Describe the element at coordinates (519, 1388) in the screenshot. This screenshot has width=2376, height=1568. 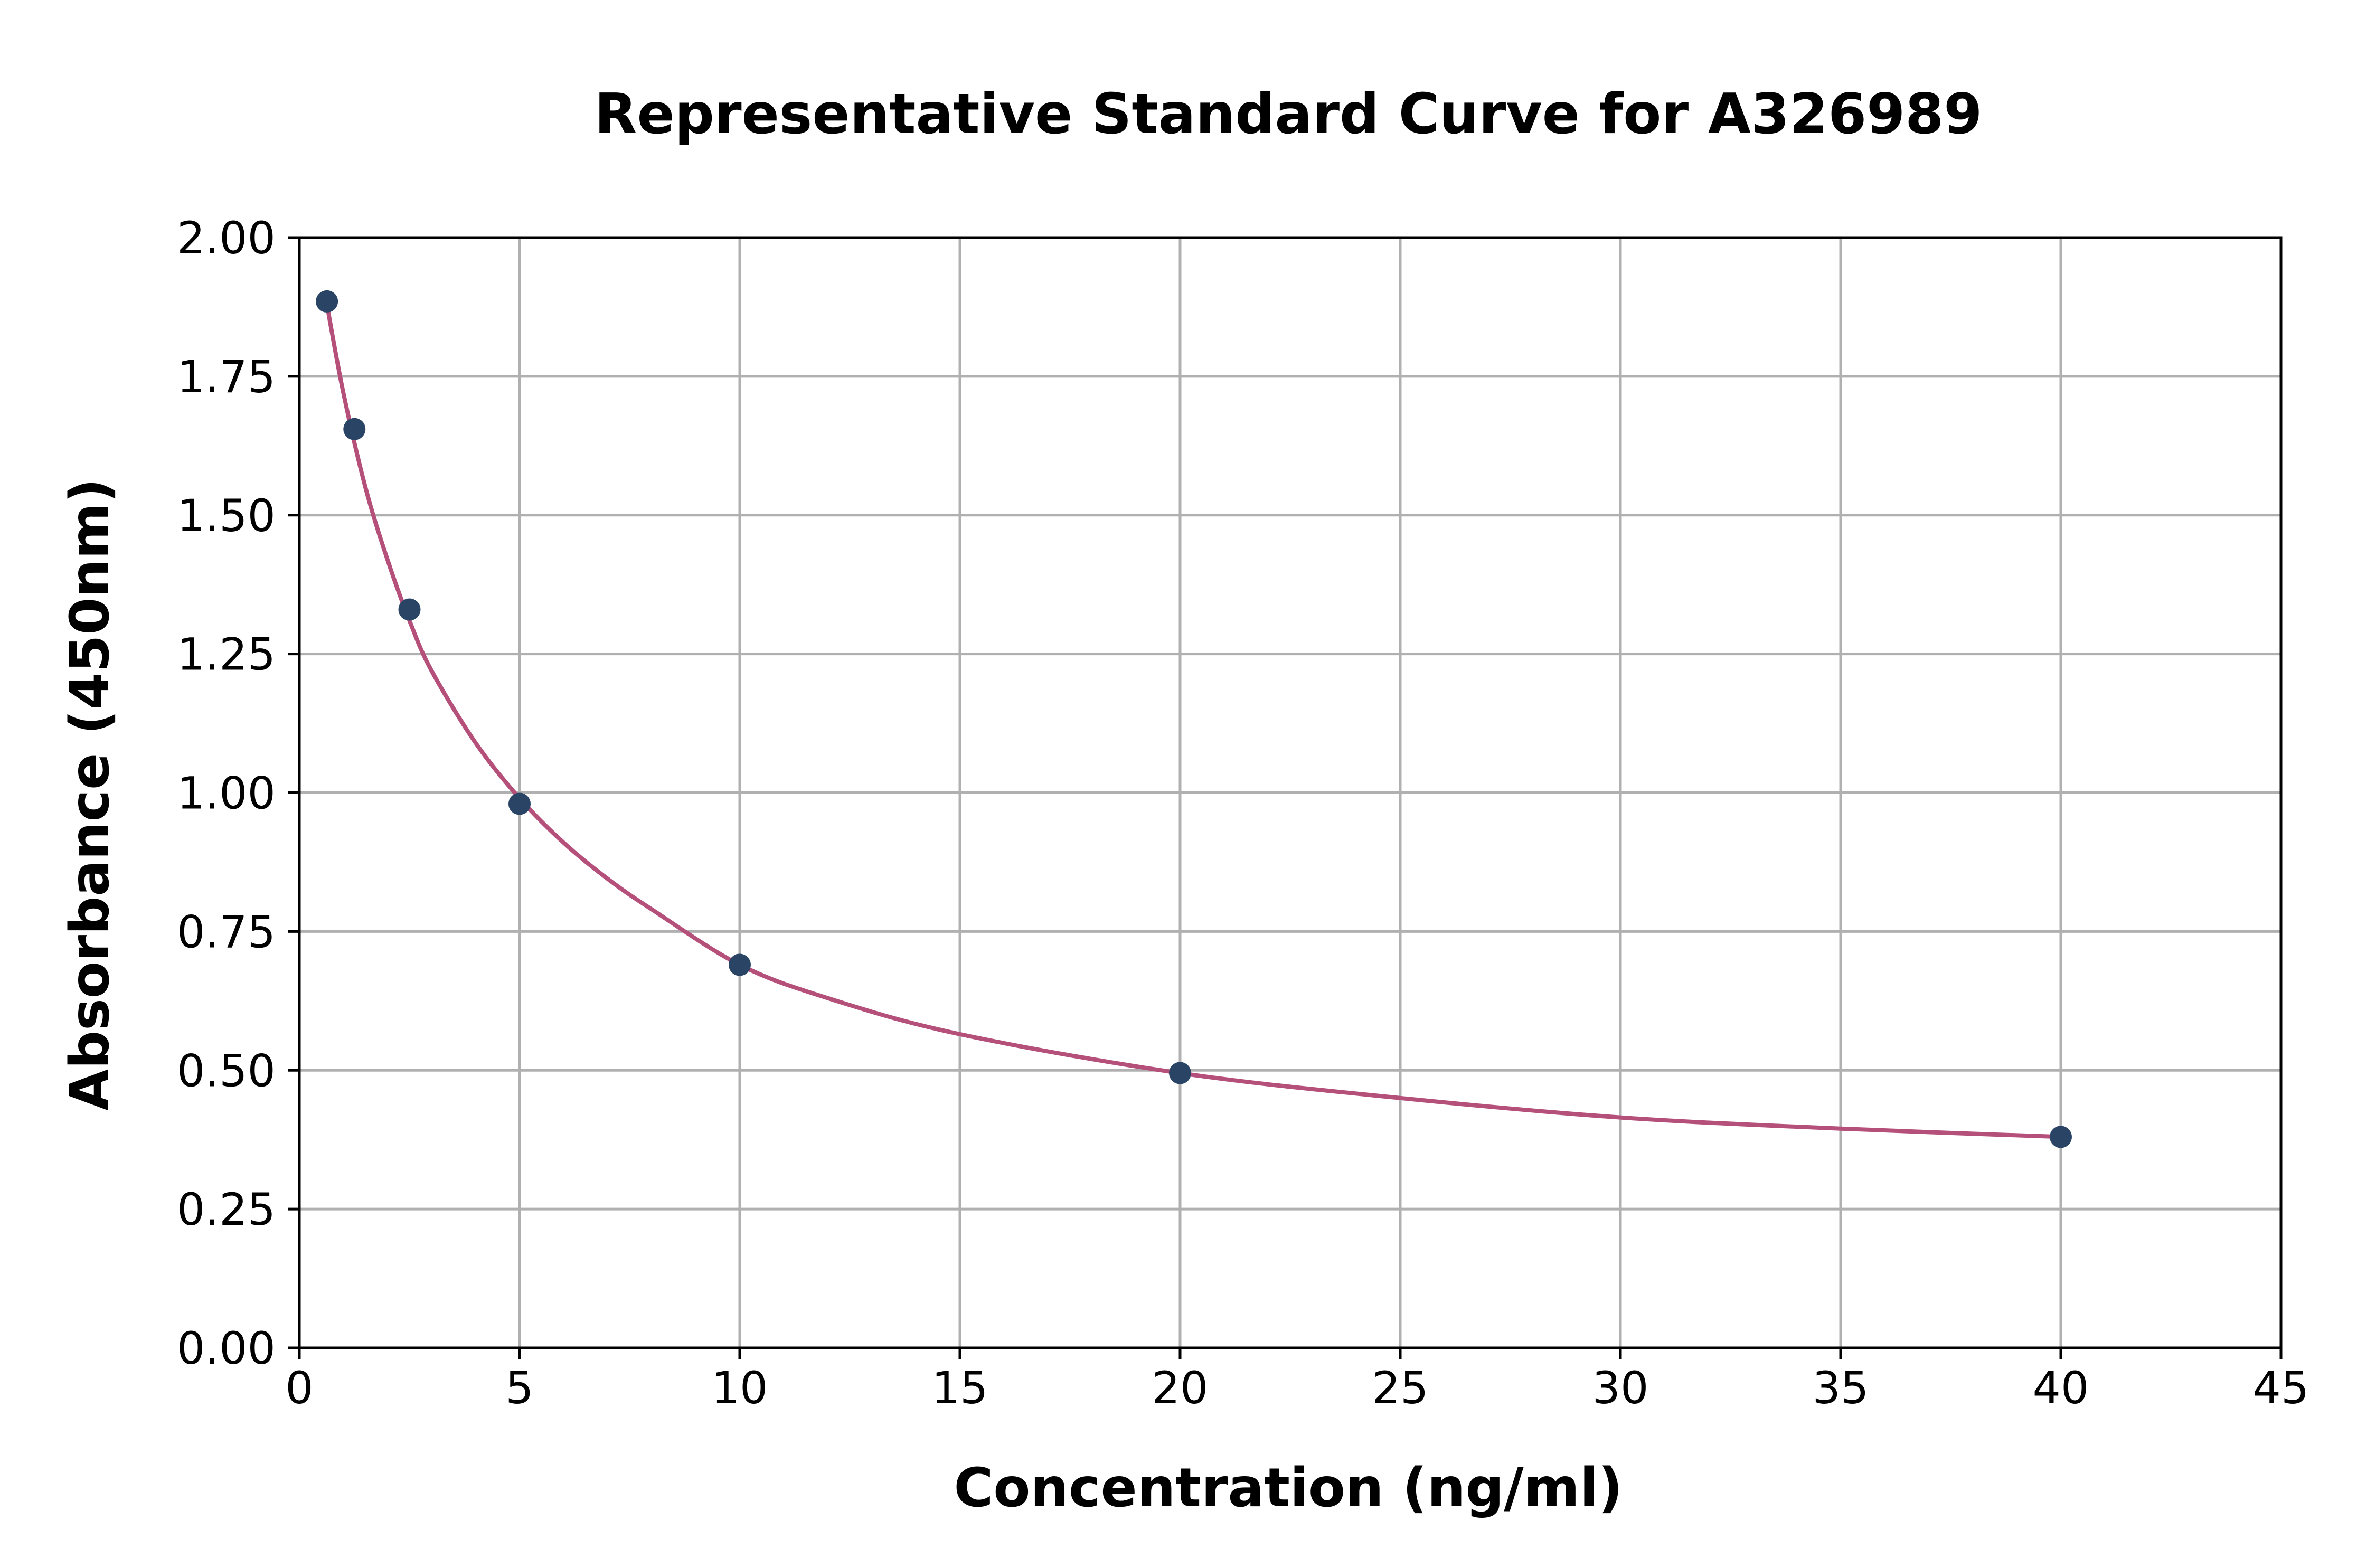
I see `x-tick-label: 5` at that location.